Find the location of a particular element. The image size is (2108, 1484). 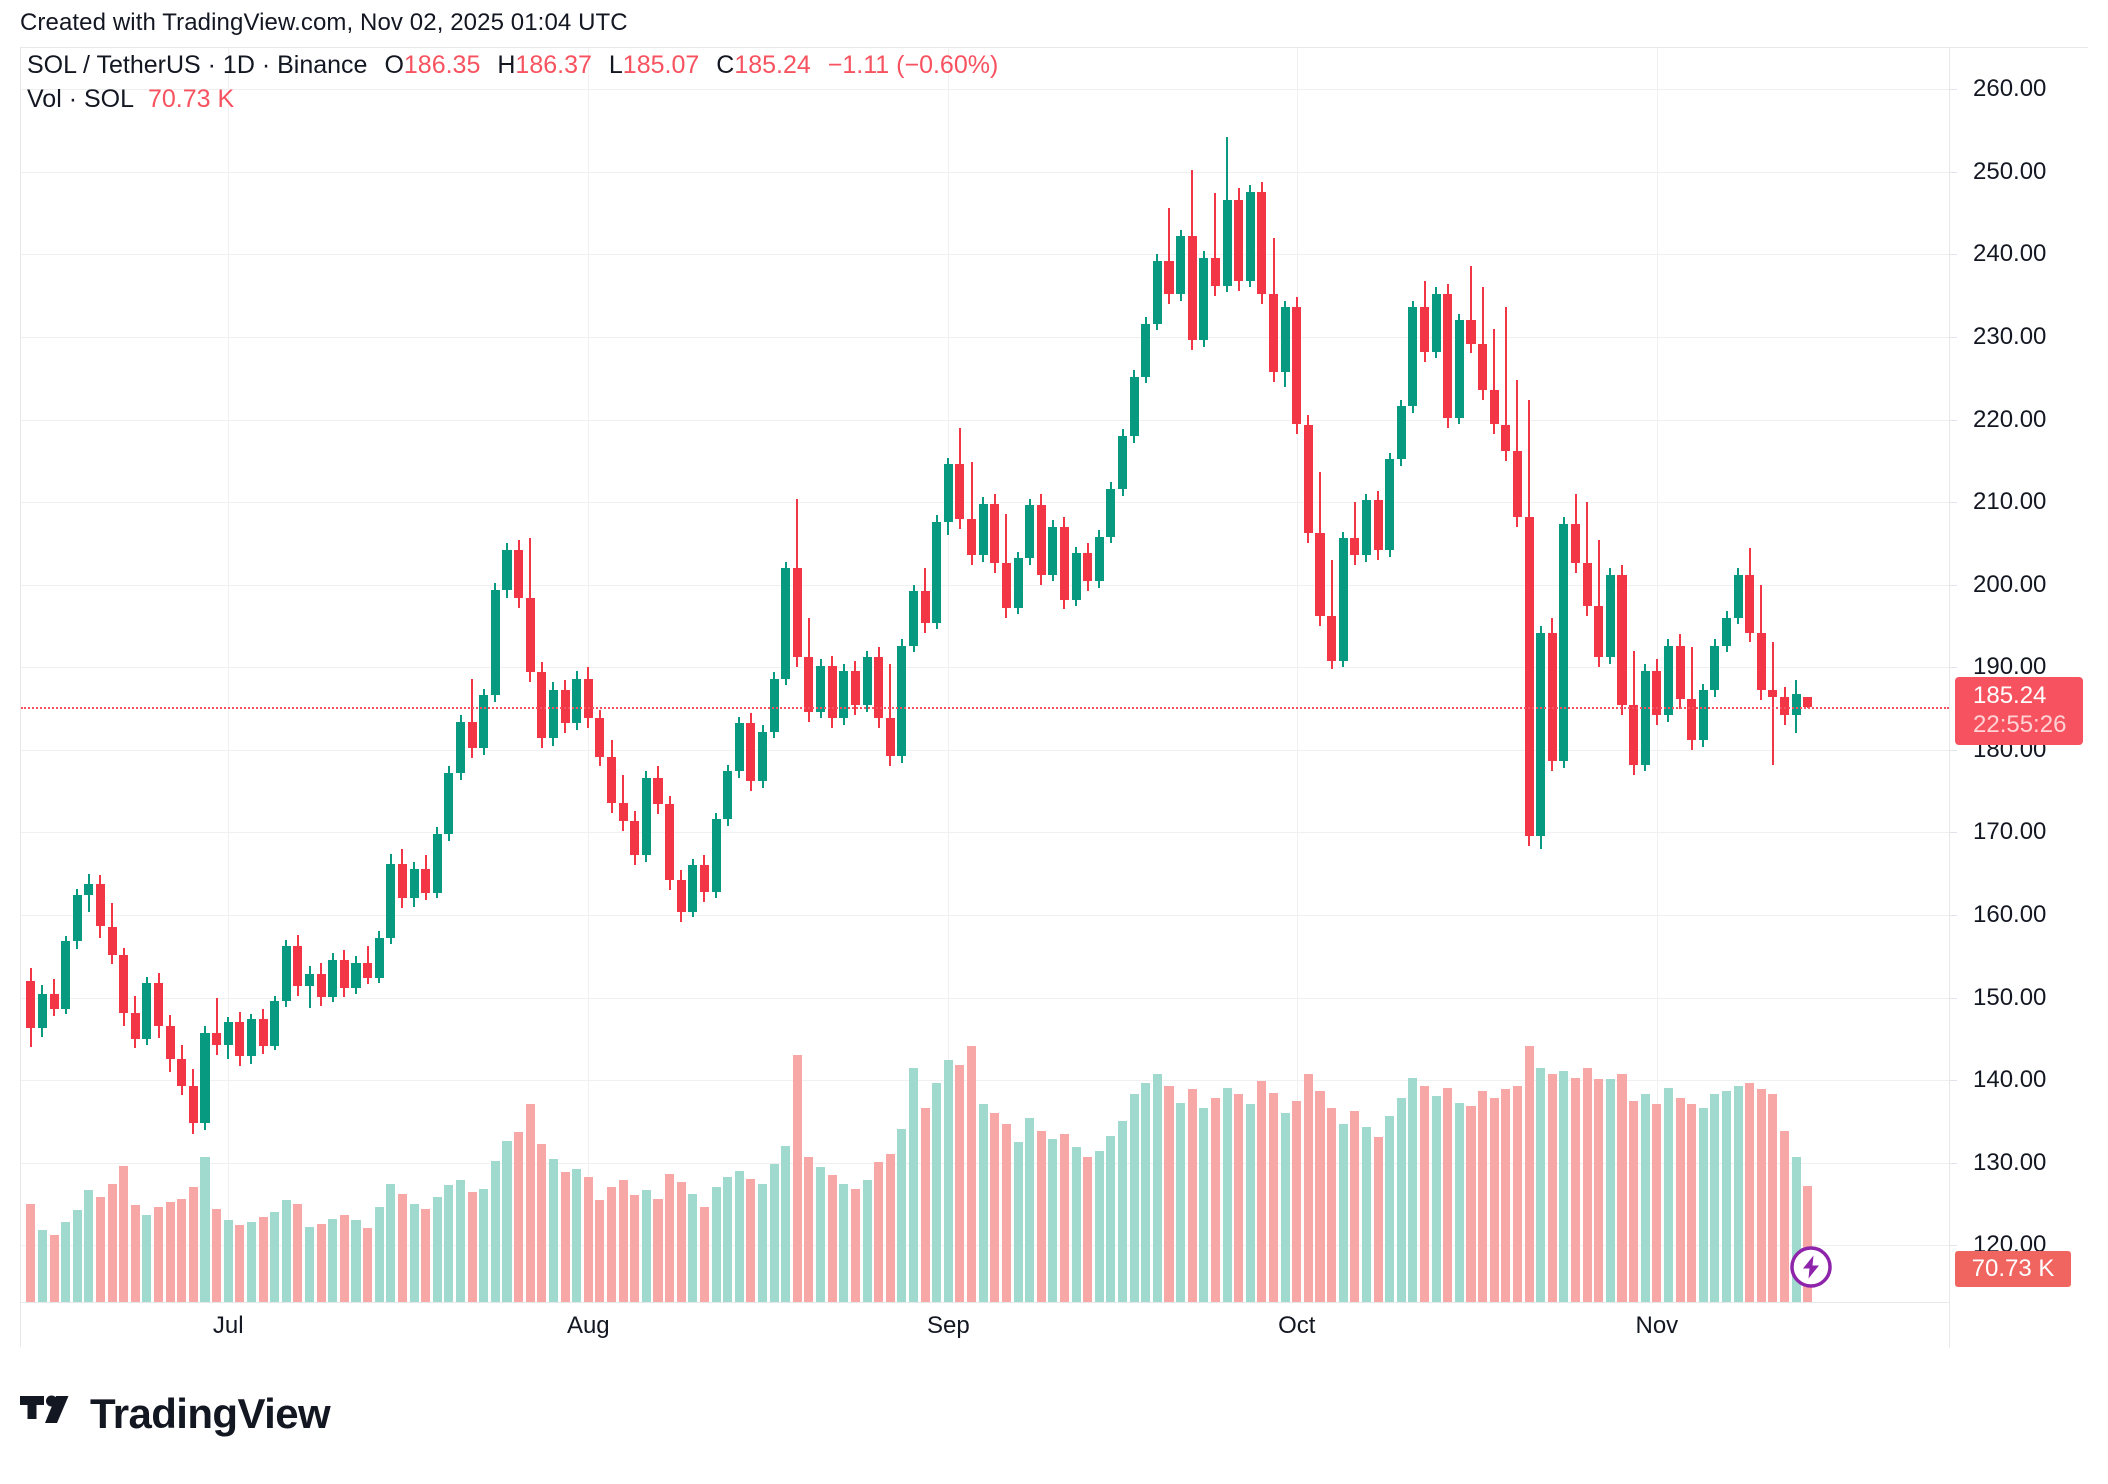

tradingview-logo: TradingView is located at coordinates (175, 1414).